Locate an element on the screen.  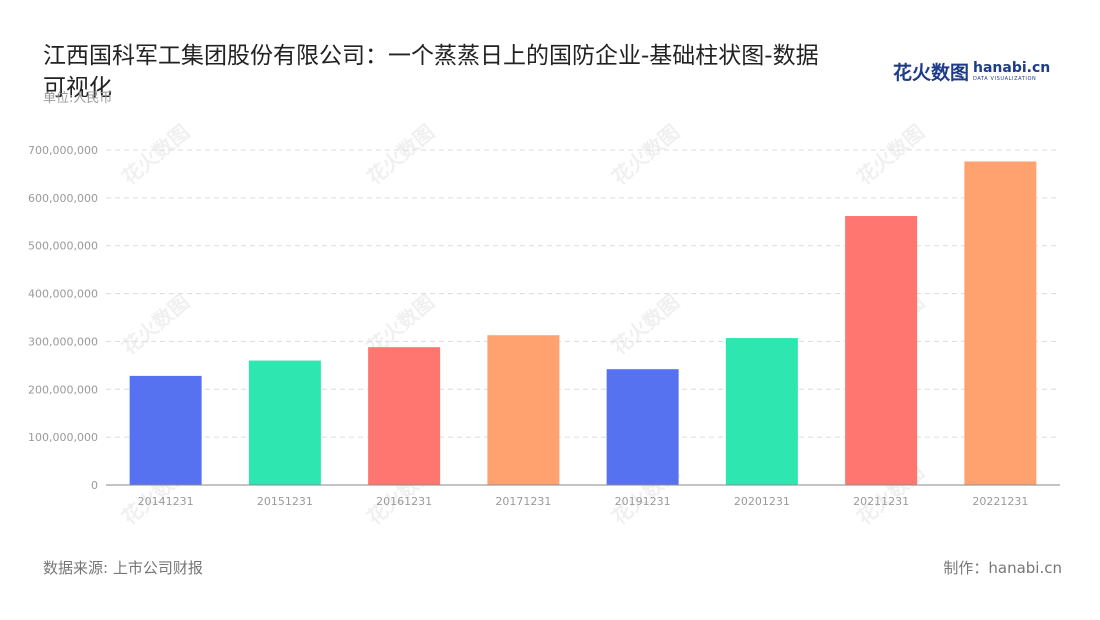
brand-logo: 花火数图 hanabi.cn DATA VISUALIZATION is located at coordinates (971, 71).